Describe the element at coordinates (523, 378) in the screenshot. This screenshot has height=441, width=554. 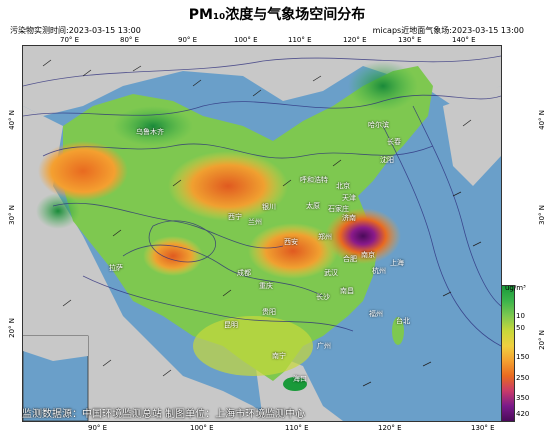
I see `legend-tick: 250` at that location.